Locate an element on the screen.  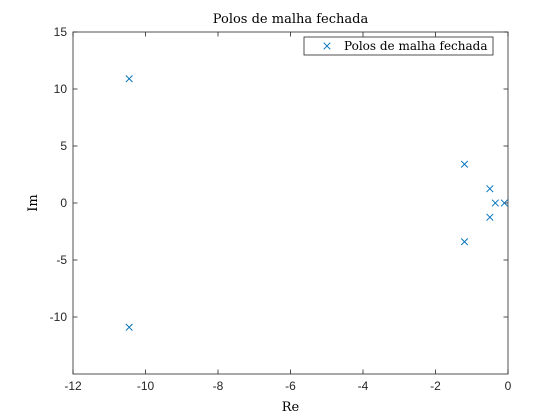
legend-box is located at coordinates (398, 46).